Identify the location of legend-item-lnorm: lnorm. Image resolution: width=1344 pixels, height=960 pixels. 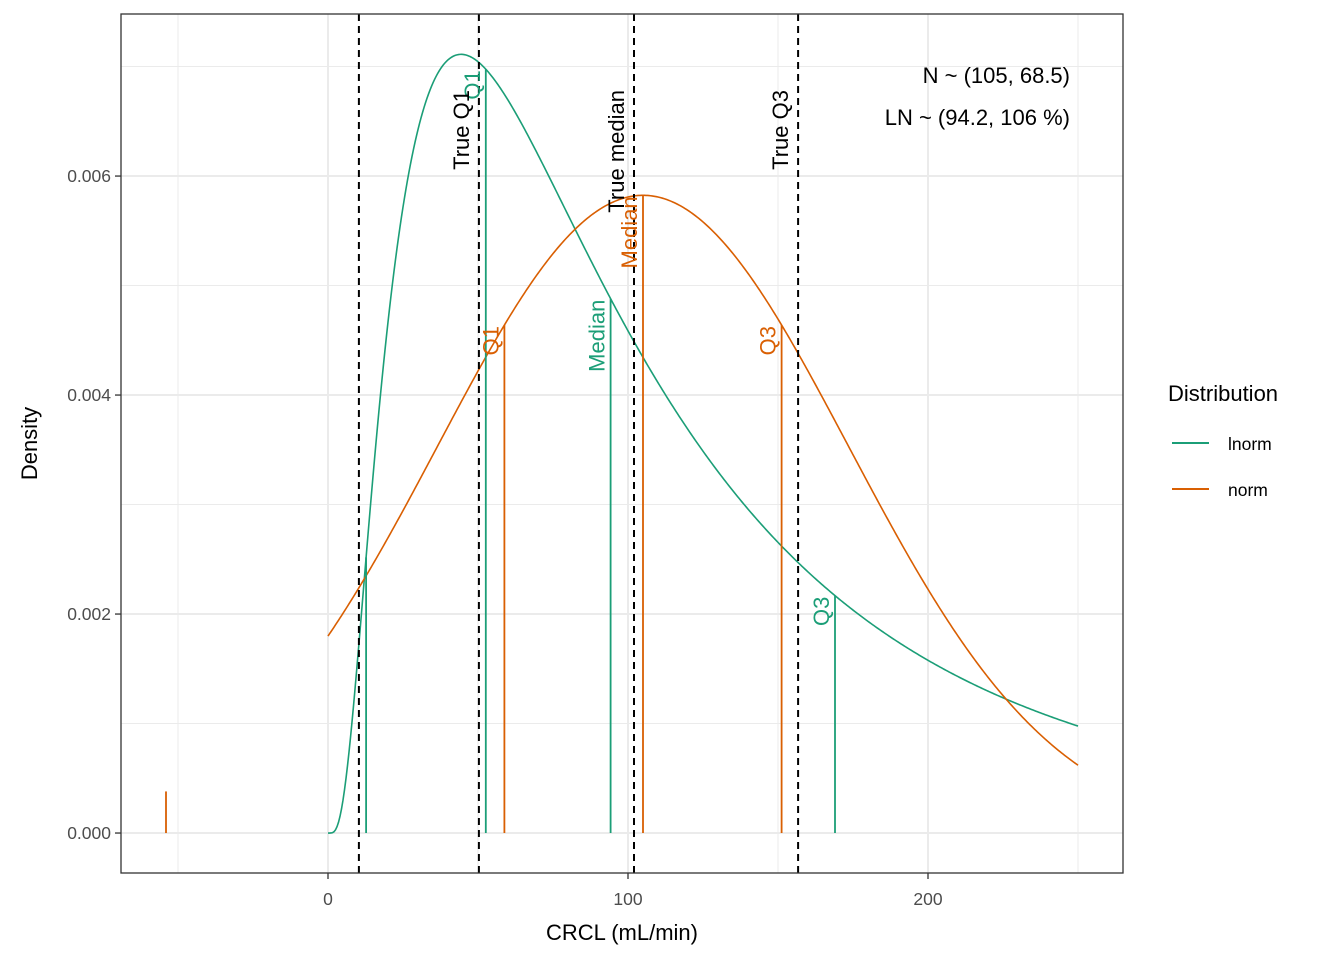
(1222, 444).